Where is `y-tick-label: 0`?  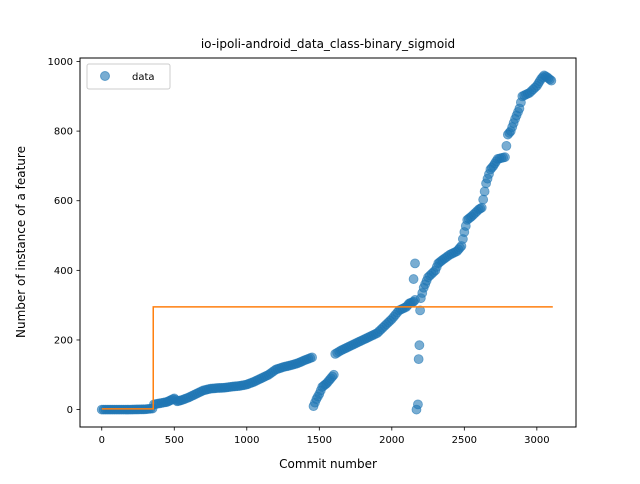 y-tick-label: 0 is located at coordinates (70, 410).